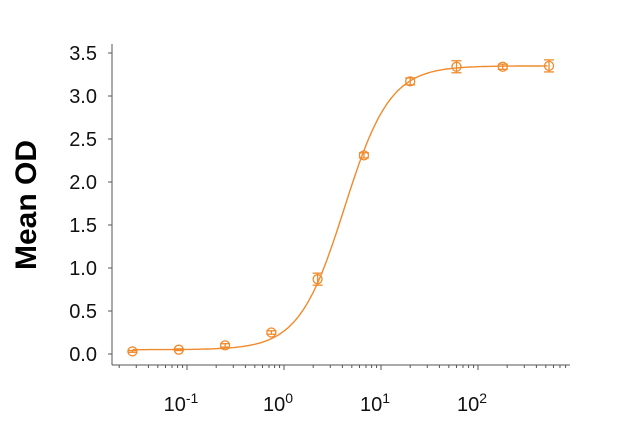  What do you see at coordinates (83, 355) in the screenshot?
I see `y-tick-label: 0.0` at bounding box center [83, 355].